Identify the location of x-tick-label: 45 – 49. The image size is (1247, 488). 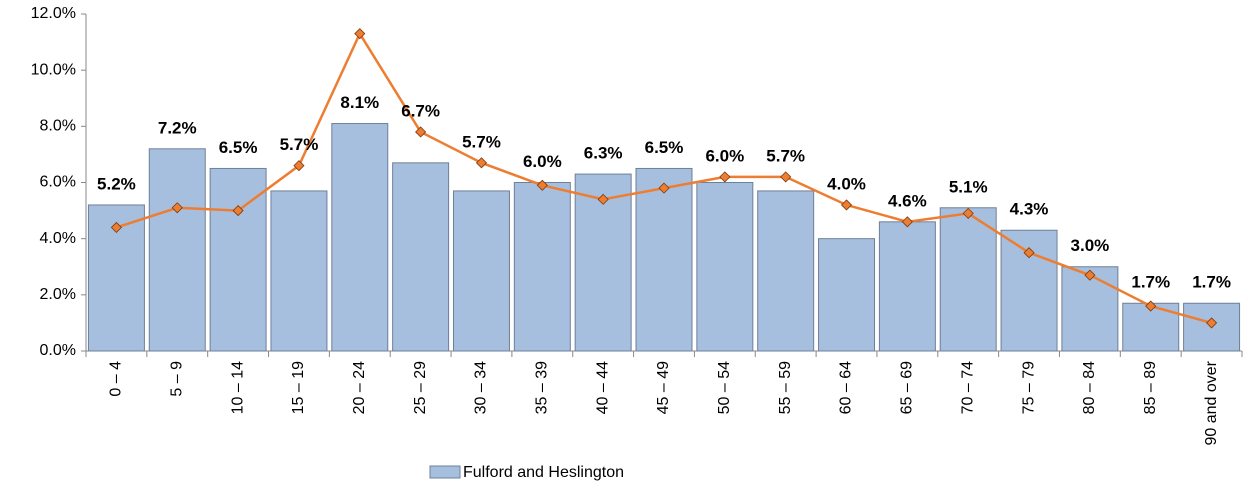
(663, 387).